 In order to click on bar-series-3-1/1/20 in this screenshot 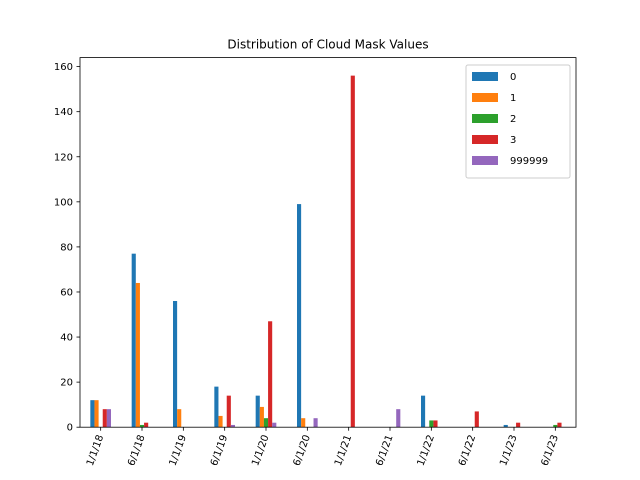, I will do `click(270, 374)`.